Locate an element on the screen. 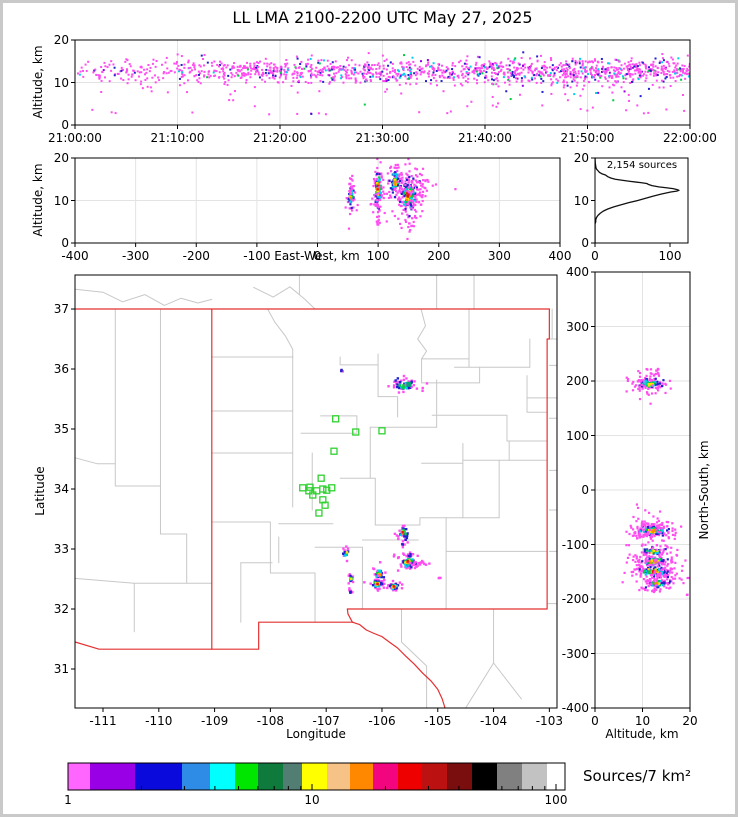 This screenshot has height=817, width=738. tick-label: 33 is located at coordinates (61, 549).